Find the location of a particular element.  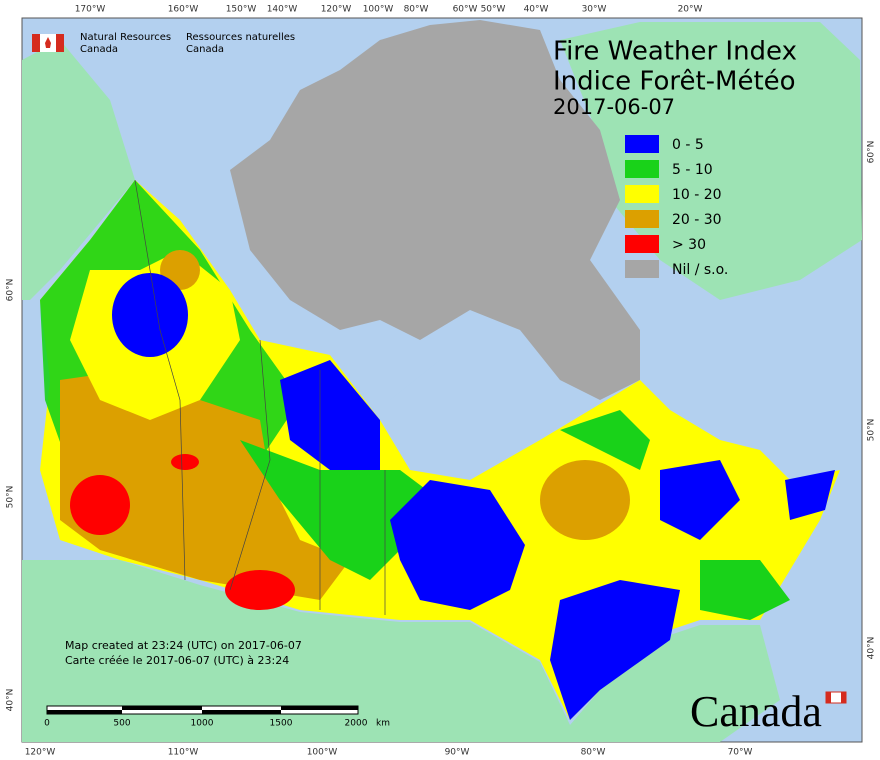

legend: 0 - 5 5 - 10 10 - 20 20 - 30 > 30 Nil / s.o. is located at coordinates (676, 206).